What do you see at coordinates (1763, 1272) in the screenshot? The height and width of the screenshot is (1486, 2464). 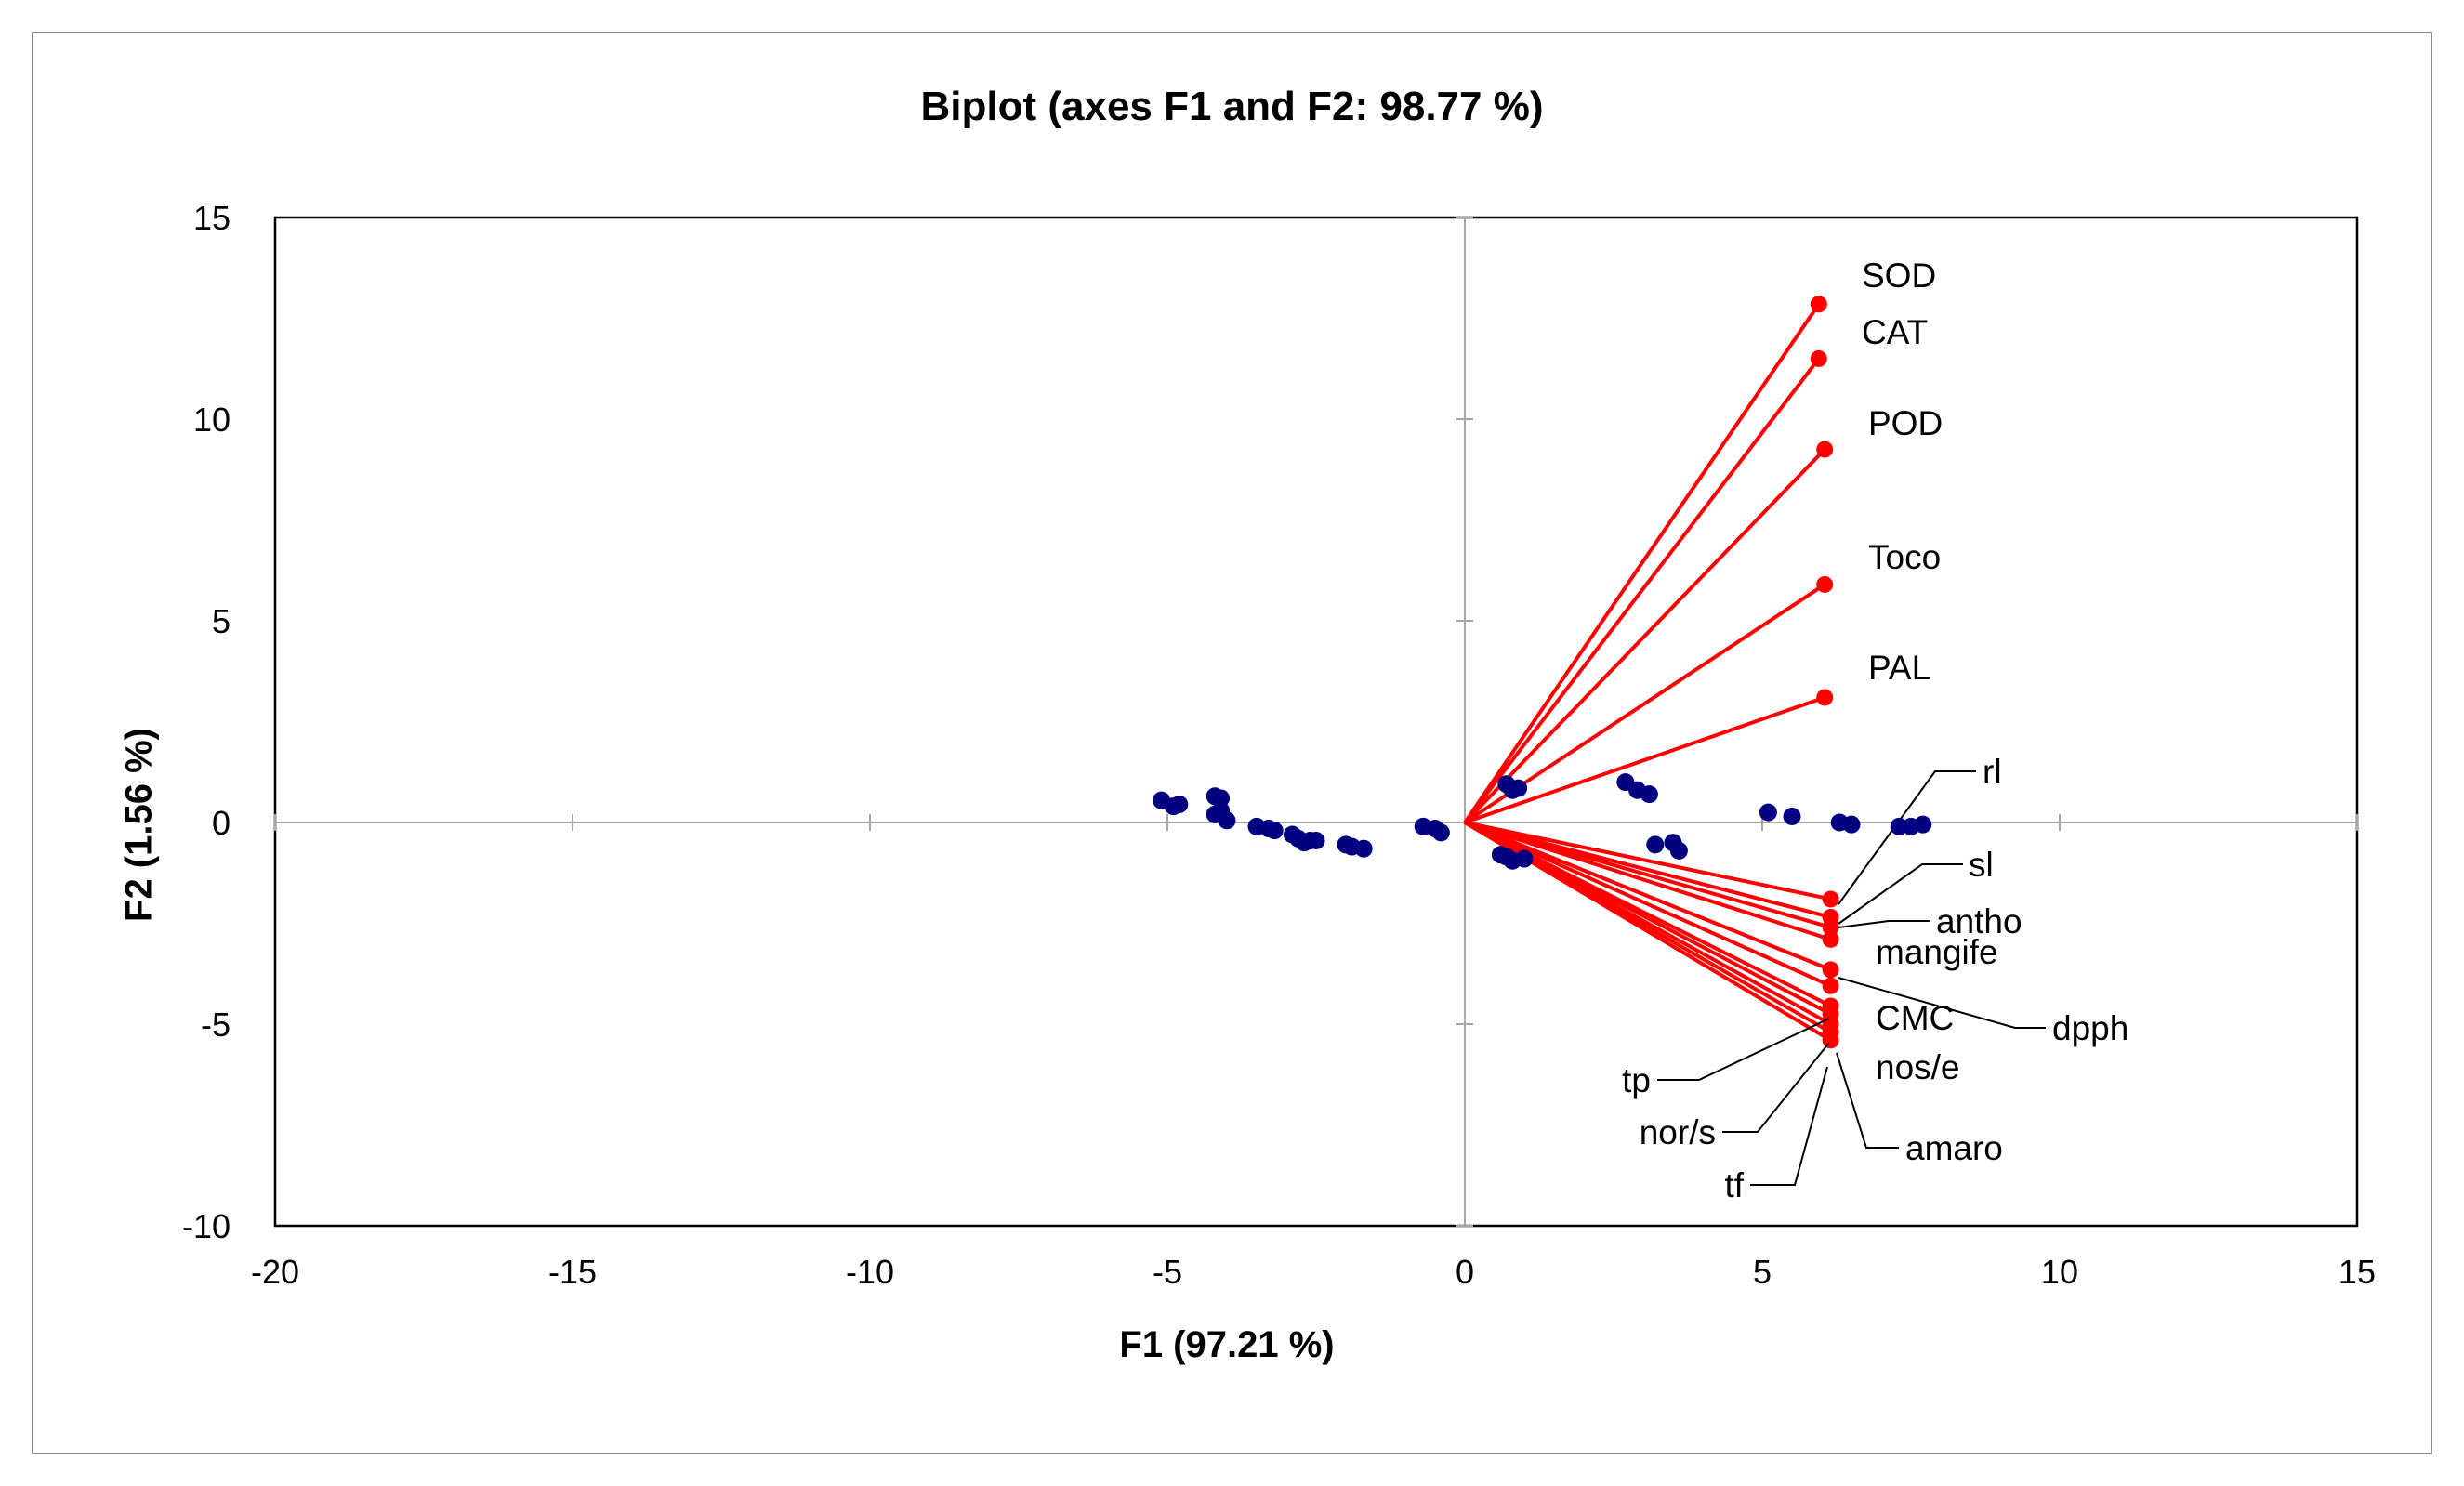 I see `x-tick-label: 5` at bounding box center [1763, 1272].